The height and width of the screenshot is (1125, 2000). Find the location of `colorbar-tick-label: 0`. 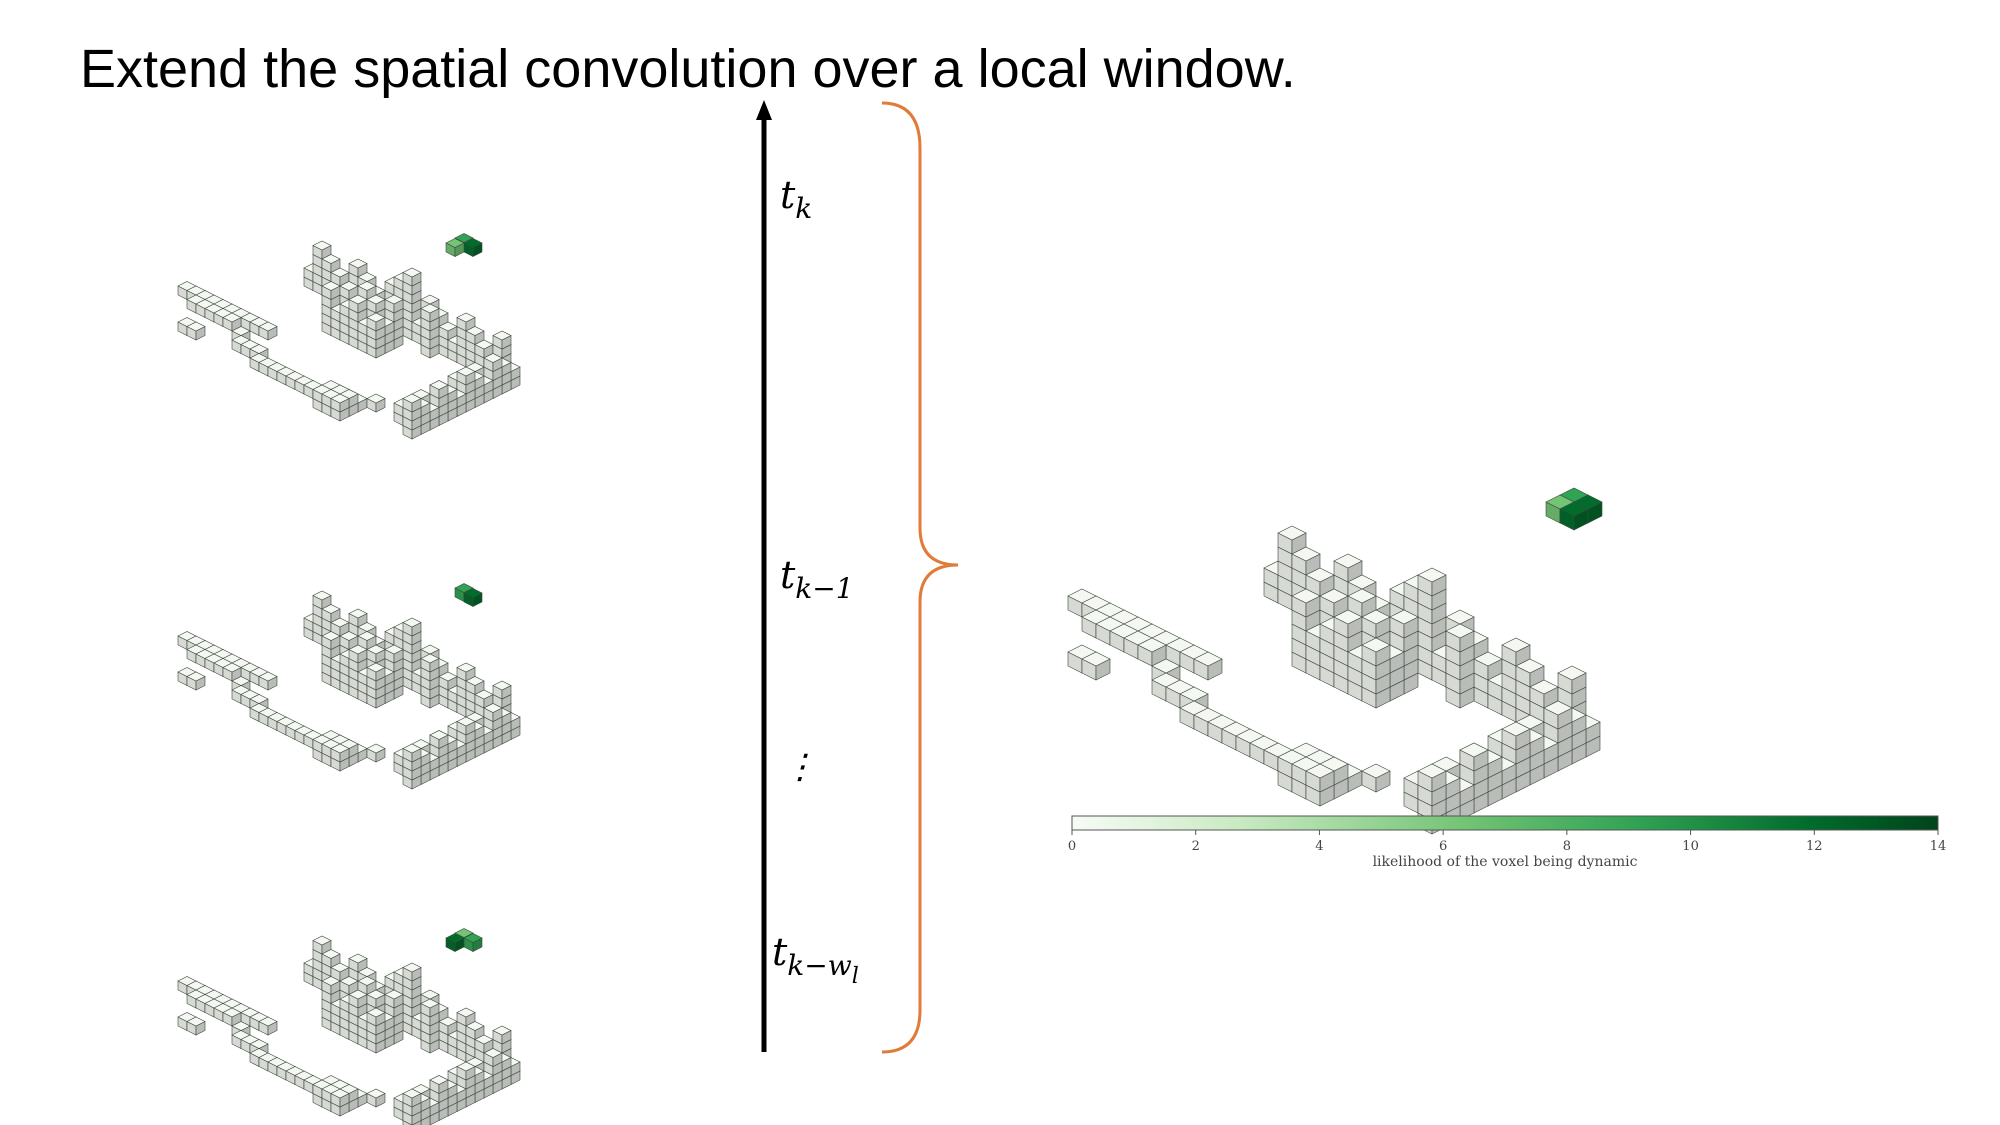

colorbar-tick-label: 0 is located at coordinates (1072, 846).